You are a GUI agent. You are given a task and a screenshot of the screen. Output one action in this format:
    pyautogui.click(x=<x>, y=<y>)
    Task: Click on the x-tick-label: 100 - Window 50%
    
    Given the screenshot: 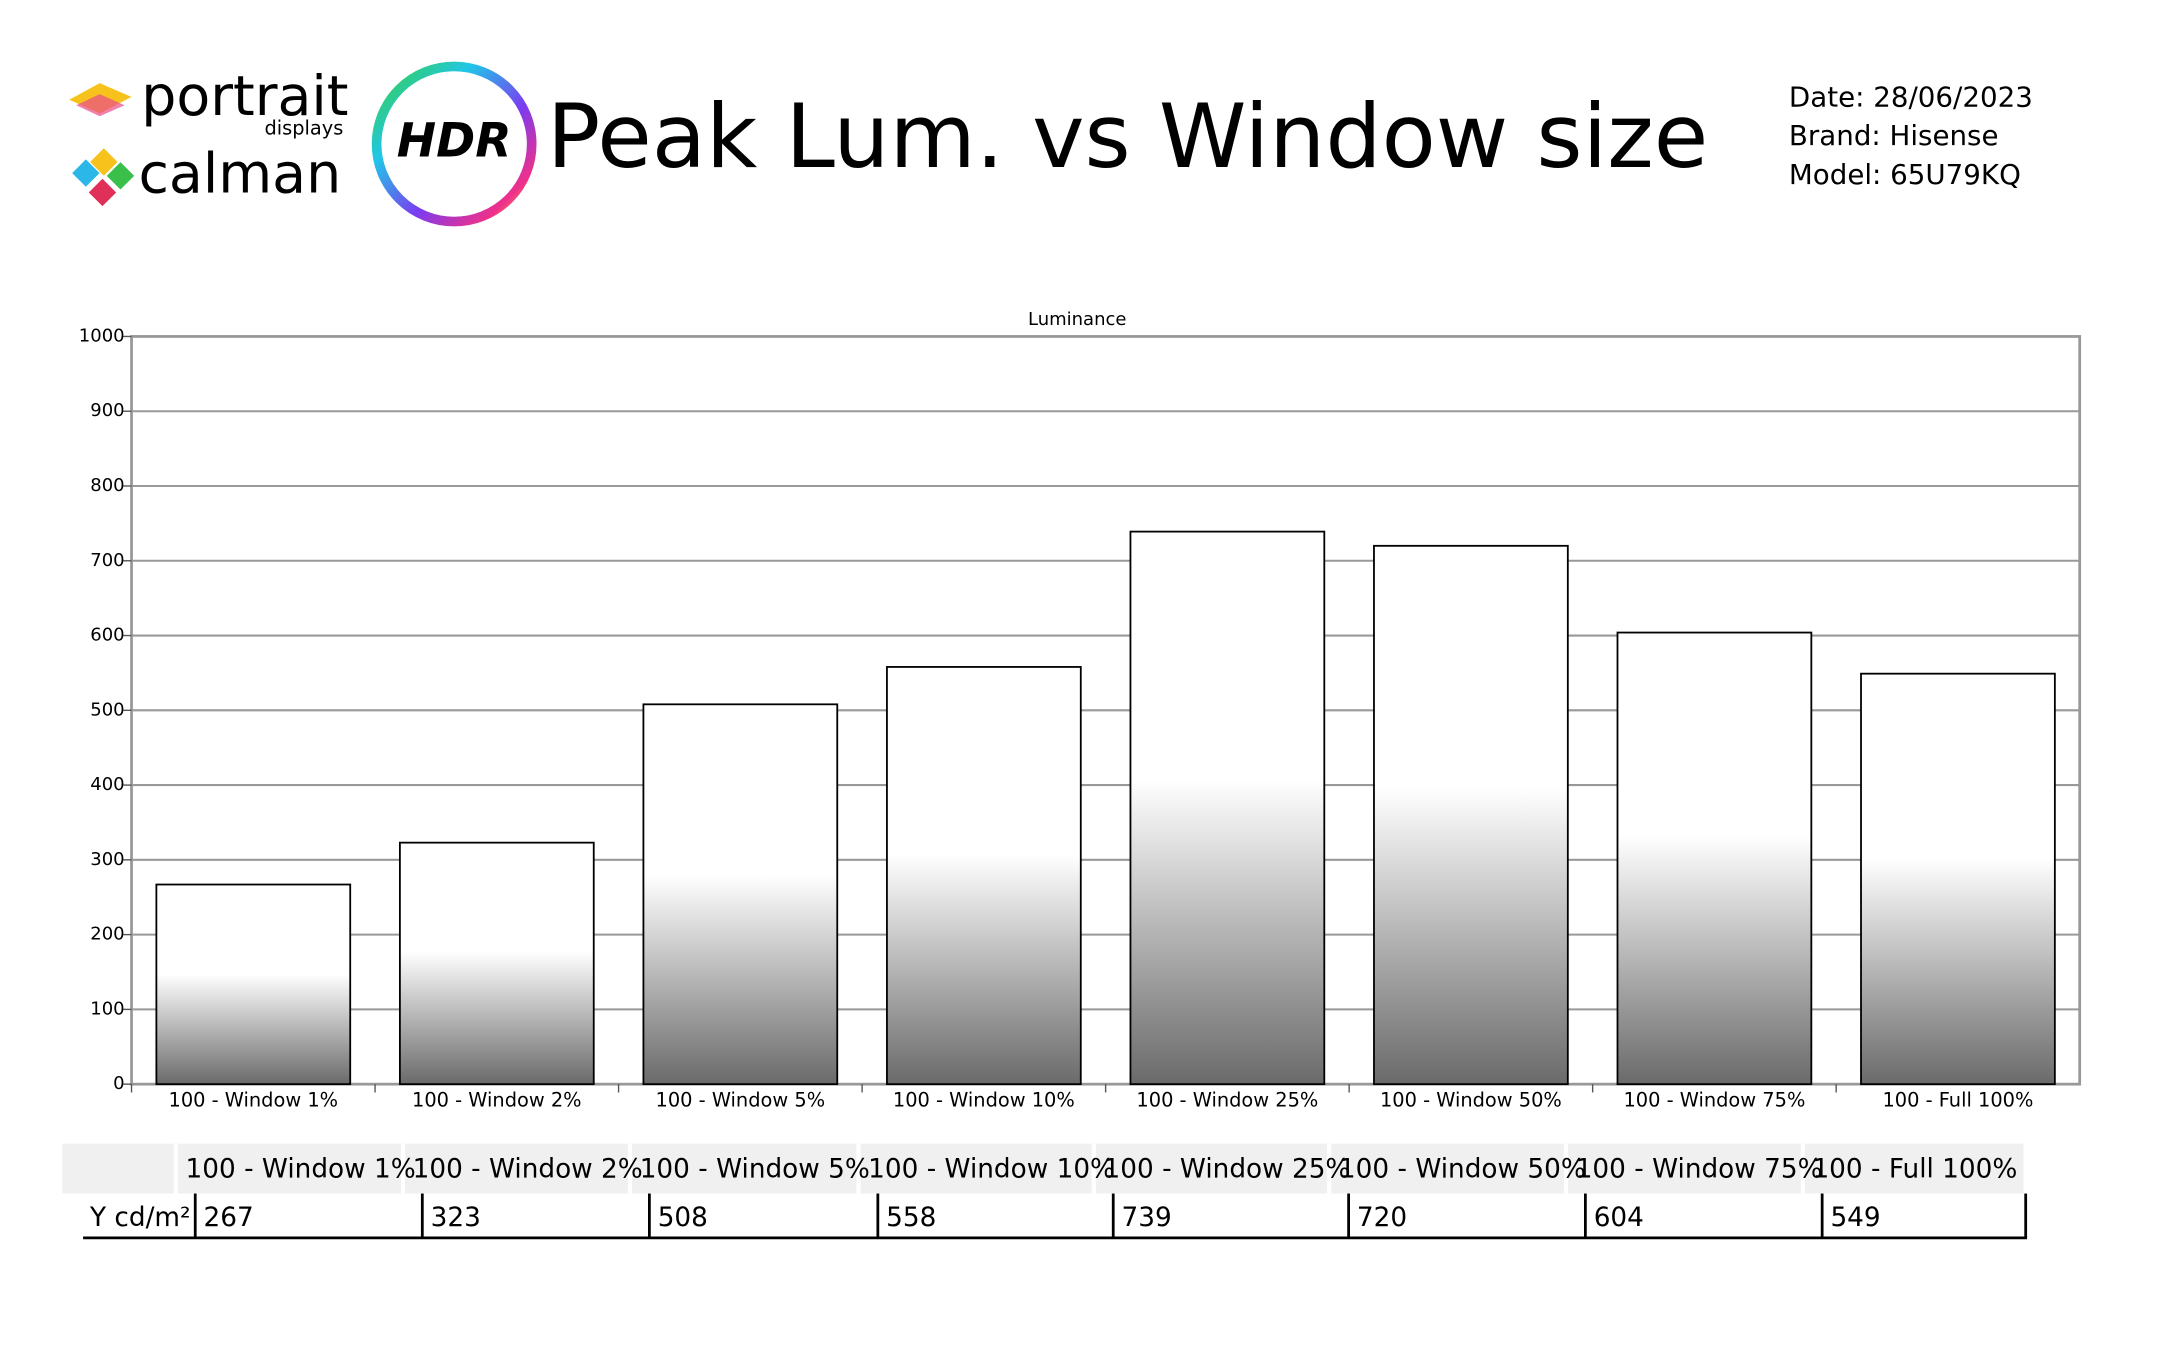 What is the action you would take?
    pyautogui.click(x=1471, y=1099)
    